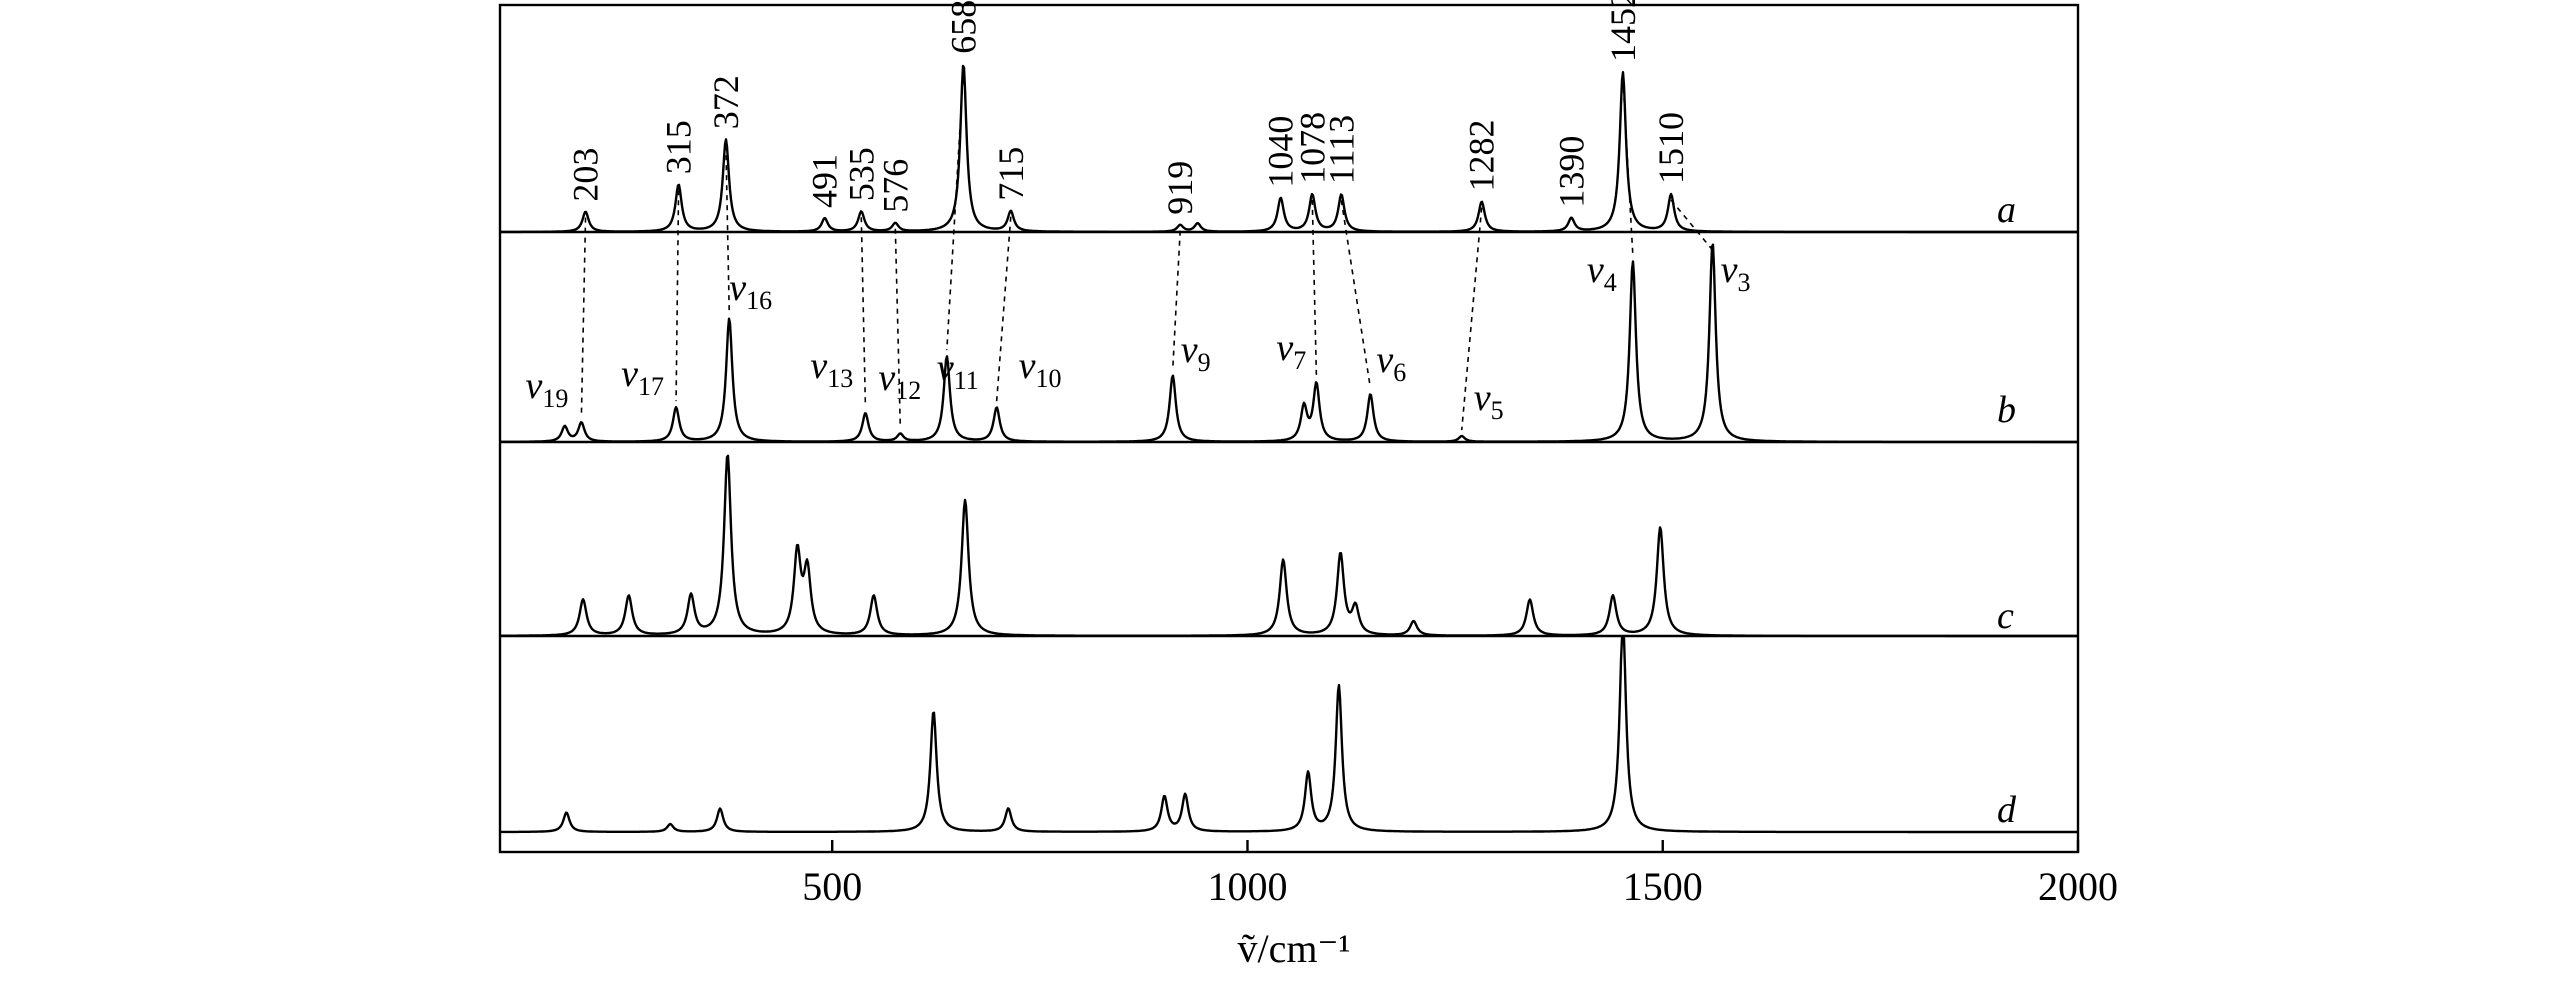 The height and width of the screenshot is (1008, 2567). What do you see at coordinates (895, 186) in the screenshot?
I see `peak-label: 576` at bounding box center [895, 186].